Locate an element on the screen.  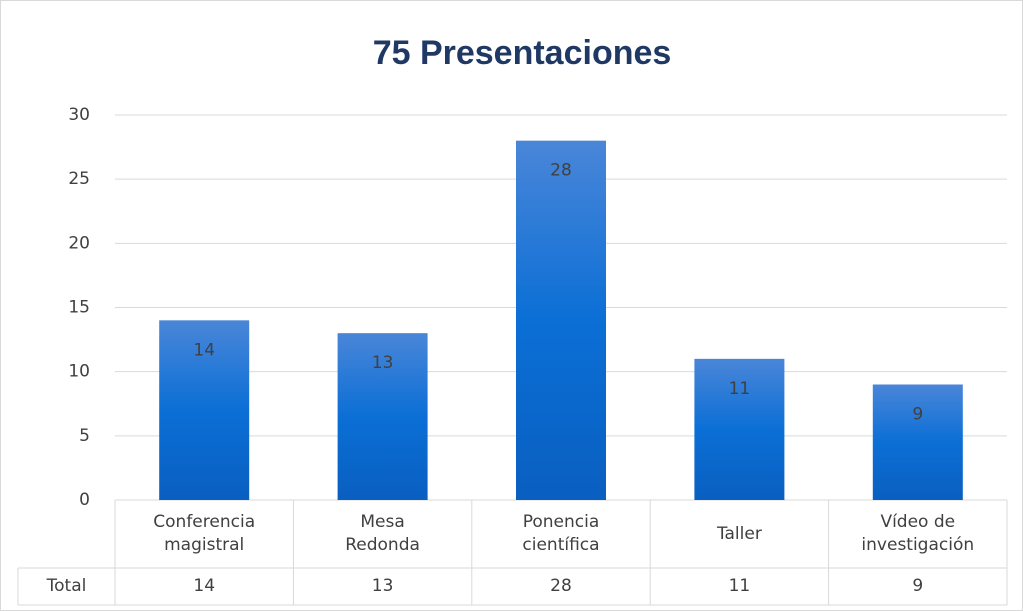
table-value: 13 is located at coordinates (382, 586).